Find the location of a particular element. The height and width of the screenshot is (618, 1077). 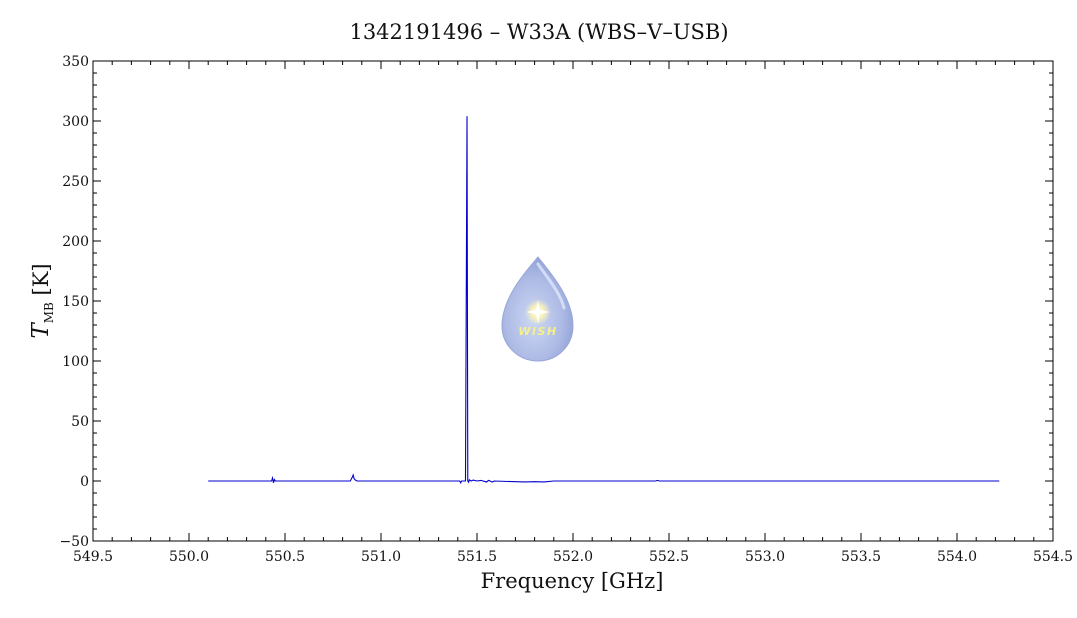

x-tick-label: 549.5 is located at coordinates (93, 557).